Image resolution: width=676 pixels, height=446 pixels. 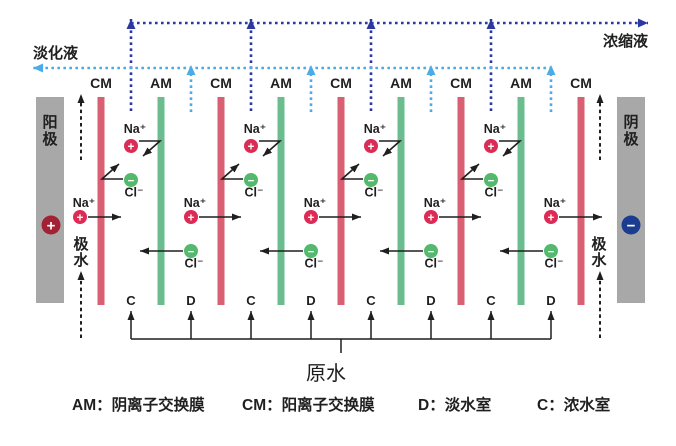 What do you see at coordinates (190, 300) in the screenshot?
I see `chamber-letter-2: D` at bounding box center [190, 300].